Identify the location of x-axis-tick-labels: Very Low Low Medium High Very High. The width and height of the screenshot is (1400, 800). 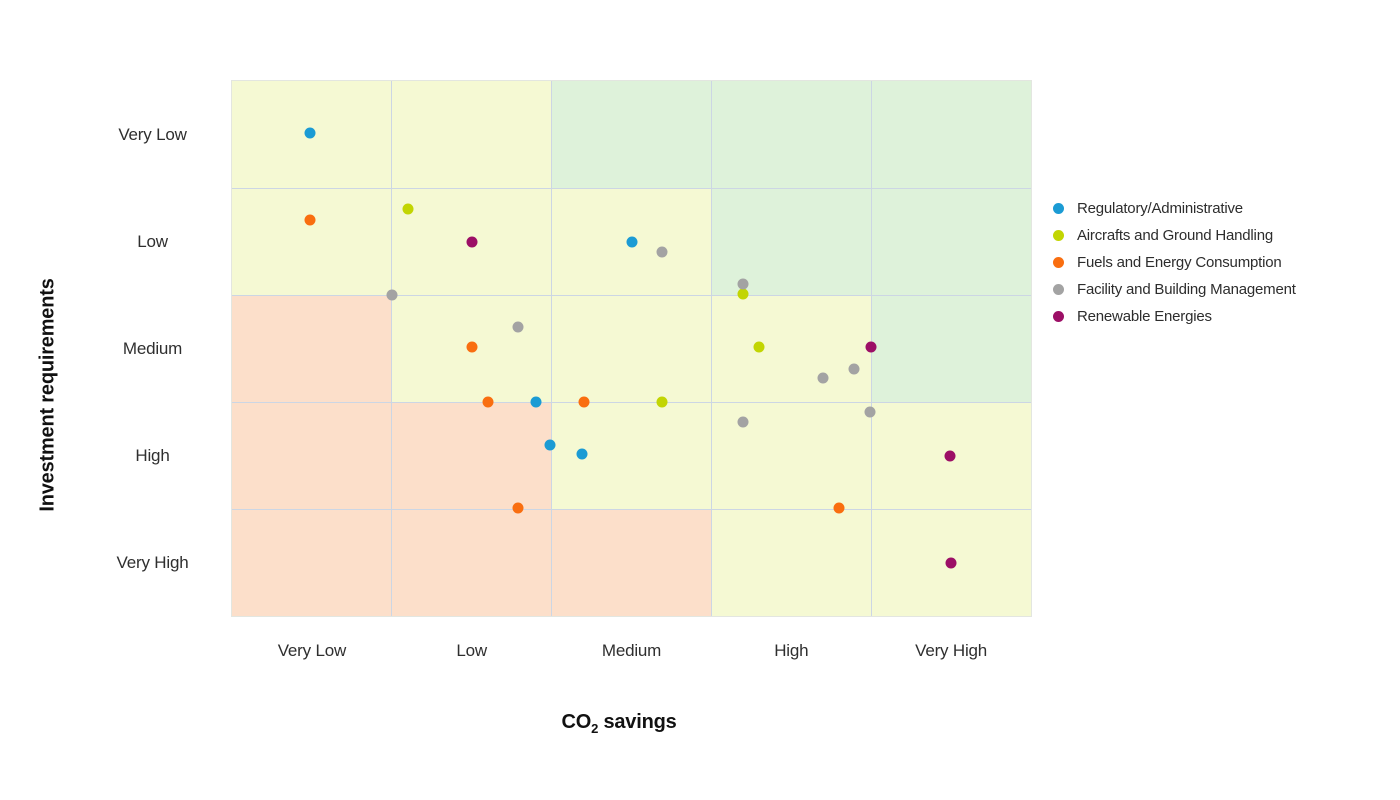
(631, 656).